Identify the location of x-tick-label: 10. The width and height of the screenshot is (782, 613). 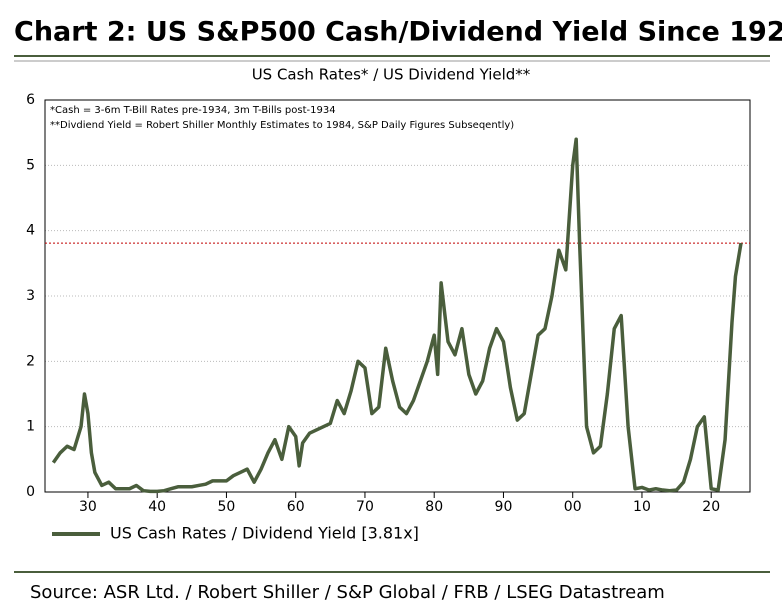
(642, 507).